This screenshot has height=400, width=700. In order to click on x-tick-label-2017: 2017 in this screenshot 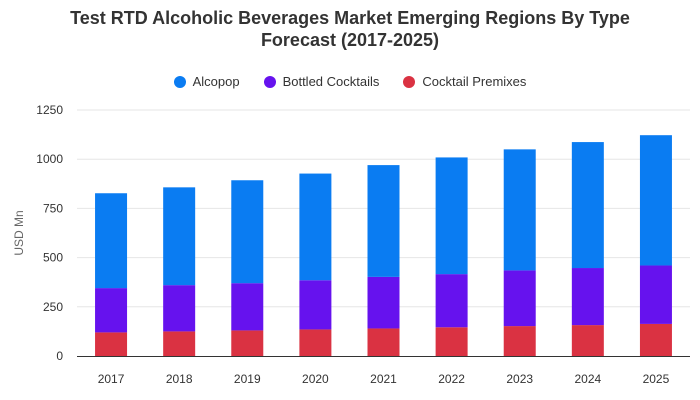, I will do `click(111, 379)`.